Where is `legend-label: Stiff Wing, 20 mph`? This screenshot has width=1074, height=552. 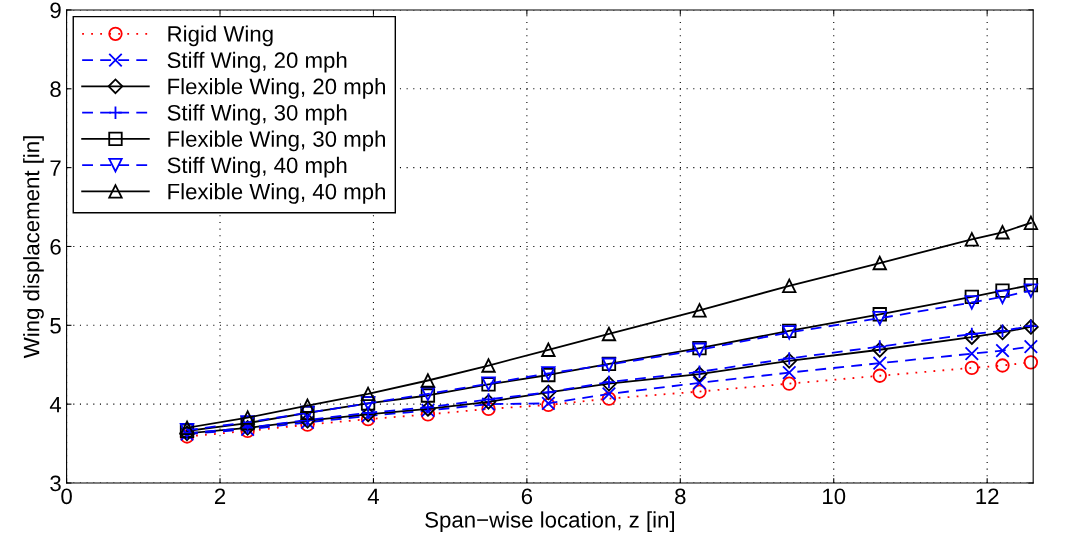
legend-label: Stiff Wing, 20 mph is located at coordinates (257, 62).